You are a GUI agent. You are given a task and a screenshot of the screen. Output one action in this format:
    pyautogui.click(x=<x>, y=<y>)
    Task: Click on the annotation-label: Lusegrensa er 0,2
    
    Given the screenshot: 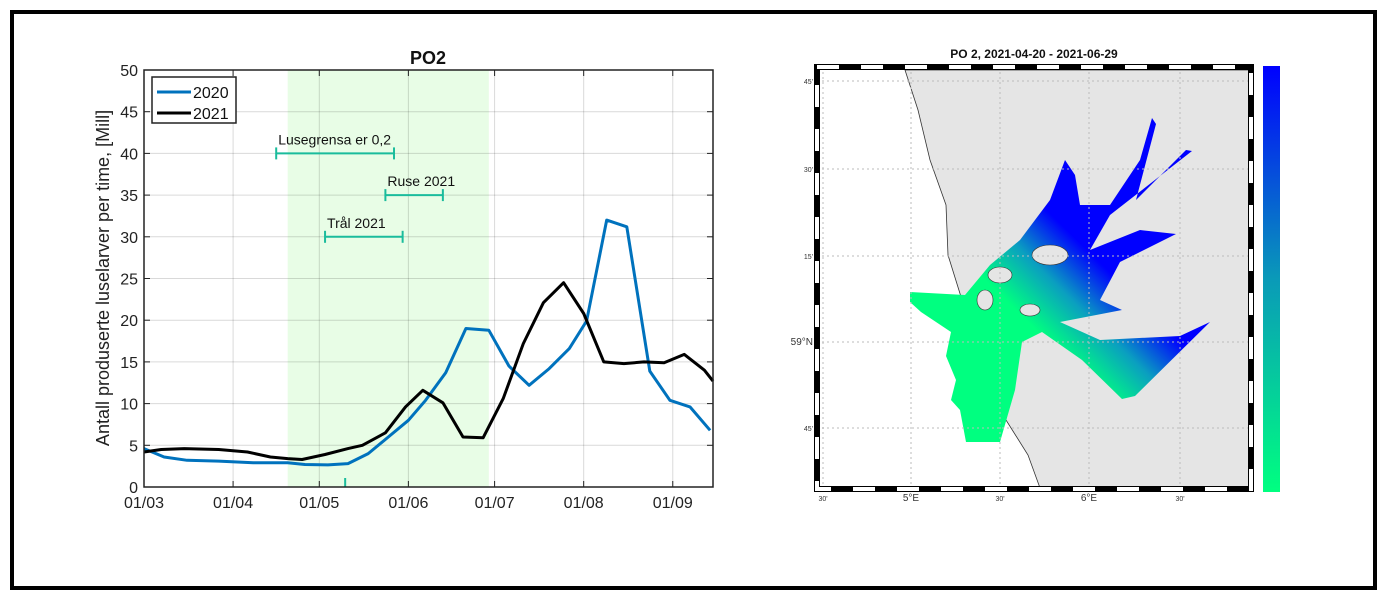 What is the action you would take?
    pyautogui.click(x=334, y=139)
    